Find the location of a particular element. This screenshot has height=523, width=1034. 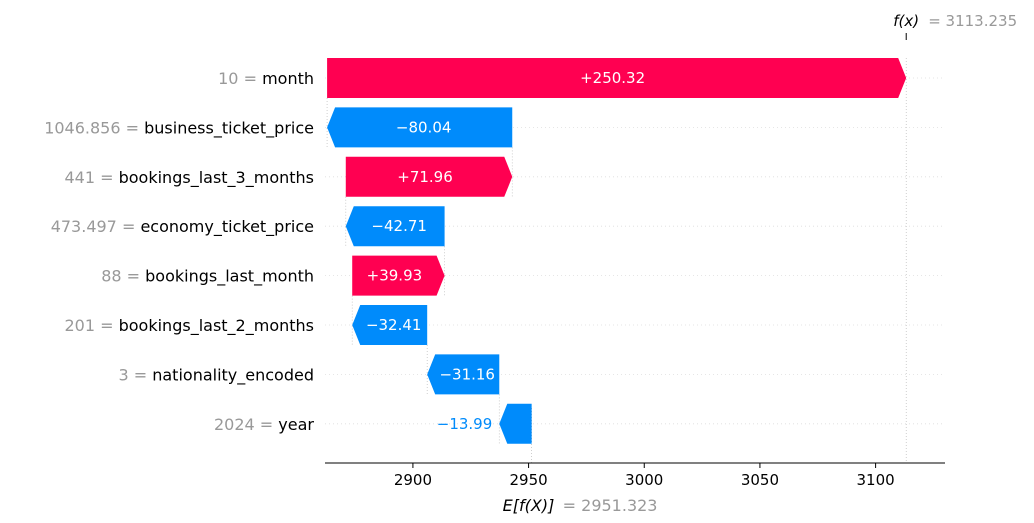

base-value-annotation: E[f(X)] = 2951.323 is located at coordinates (580, 505).